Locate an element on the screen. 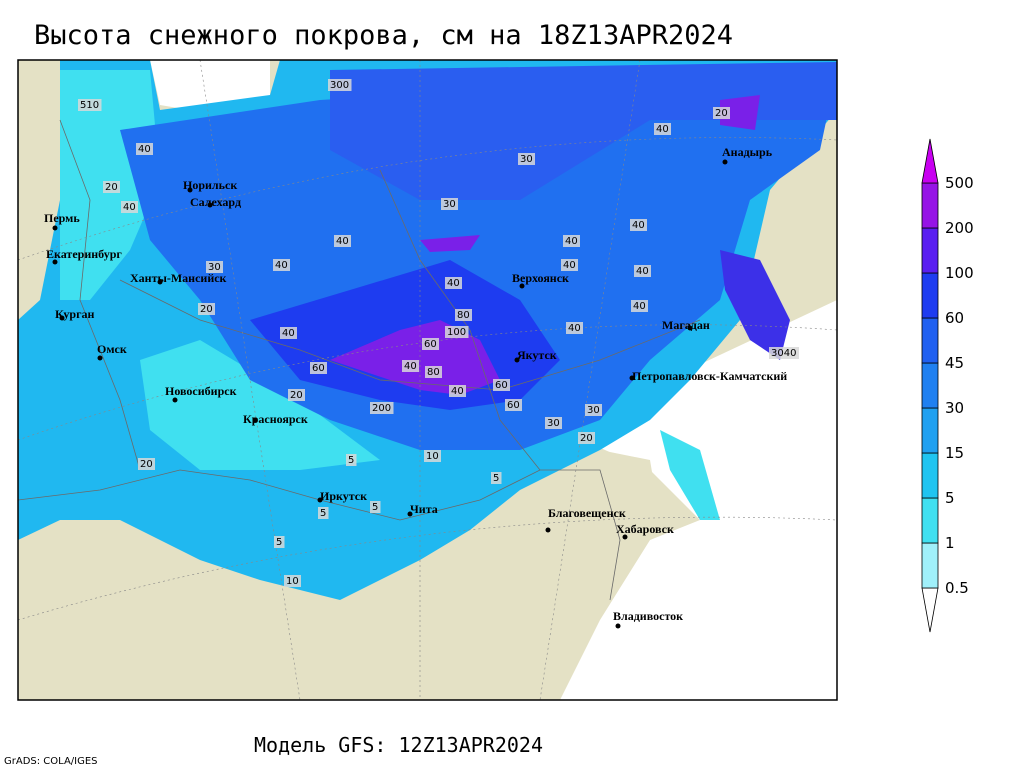  city-label: Владивосток is located at coordinates (648, 616).